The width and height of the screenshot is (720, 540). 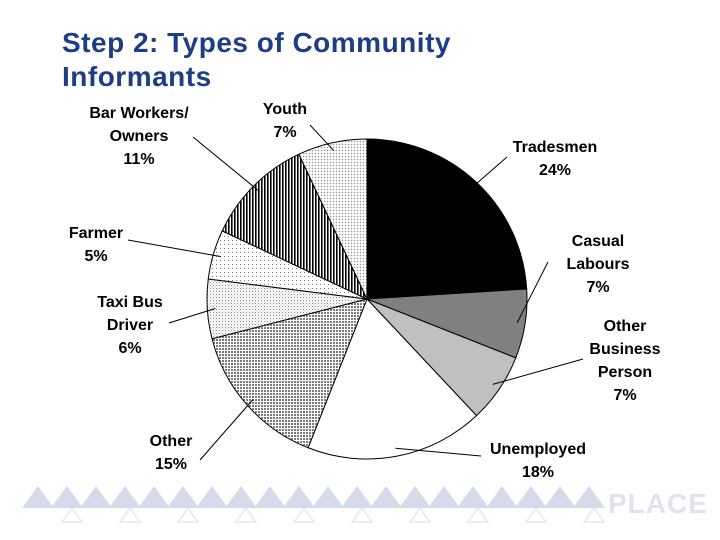 What do you see at coordinates (285, 121) in the screenshot?
I see `slice-label: Youth 7%` at bounding box center [285, 121].